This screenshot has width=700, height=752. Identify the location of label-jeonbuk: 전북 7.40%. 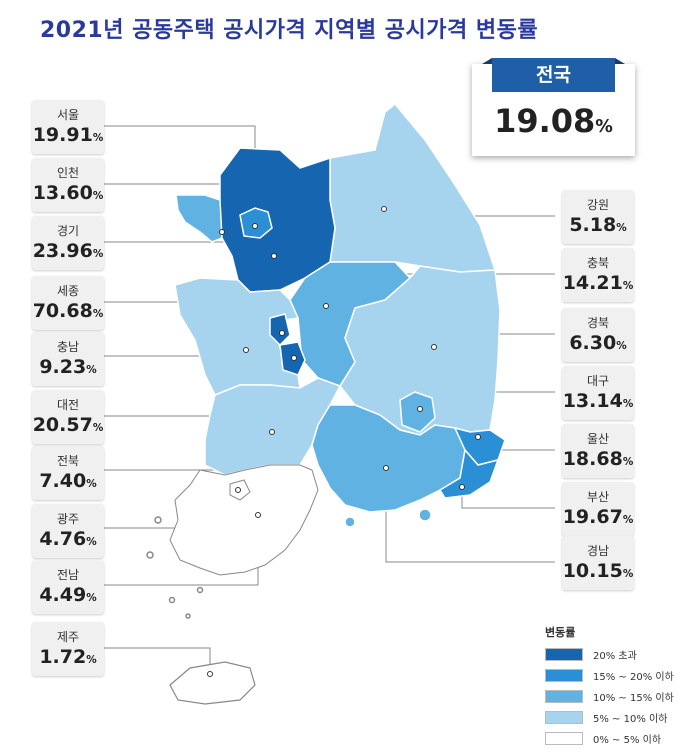
(68, 473).